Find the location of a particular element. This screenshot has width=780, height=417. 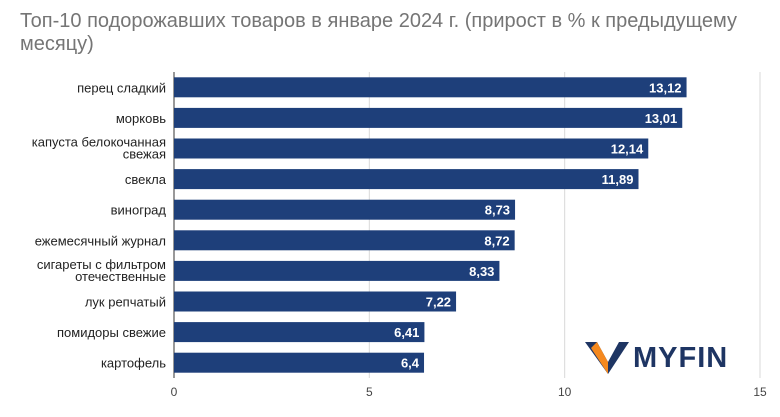

category-label: ежемесячный журнал is located at coordinates (100, 240).